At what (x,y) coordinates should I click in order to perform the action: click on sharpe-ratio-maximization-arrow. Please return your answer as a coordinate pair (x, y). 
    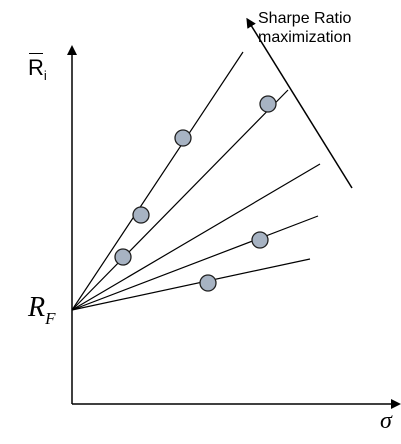
    Looking at the image, I should click on (299, 103).